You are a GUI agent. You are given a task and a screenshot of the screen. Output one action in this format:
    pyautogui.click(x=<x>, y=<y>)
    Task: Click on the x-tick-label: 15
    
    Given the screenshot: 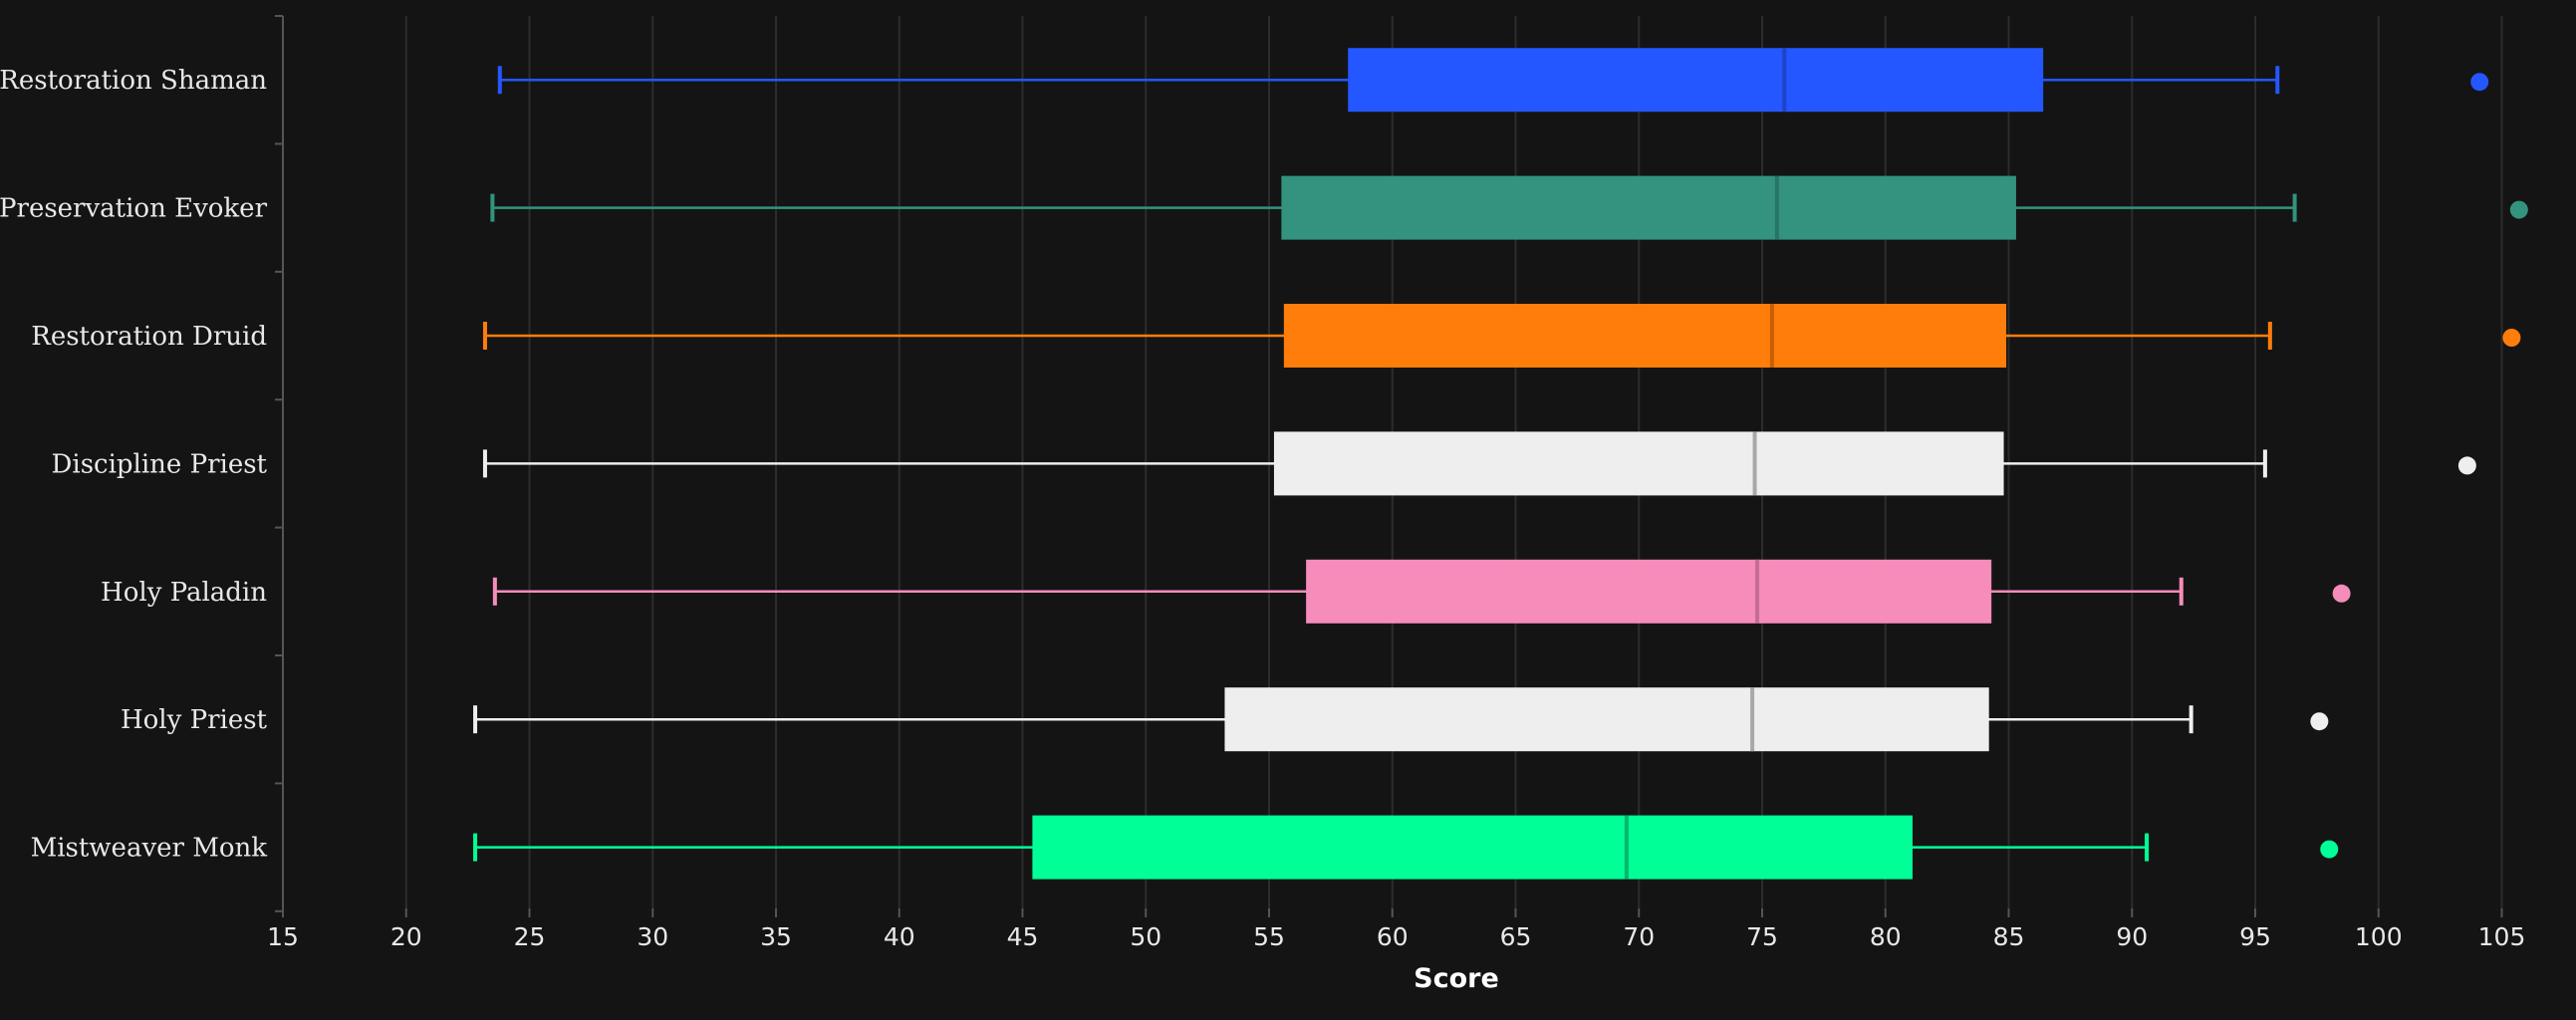 What is the action you would take?
    pyautogui.click(x=283, y=936)
    